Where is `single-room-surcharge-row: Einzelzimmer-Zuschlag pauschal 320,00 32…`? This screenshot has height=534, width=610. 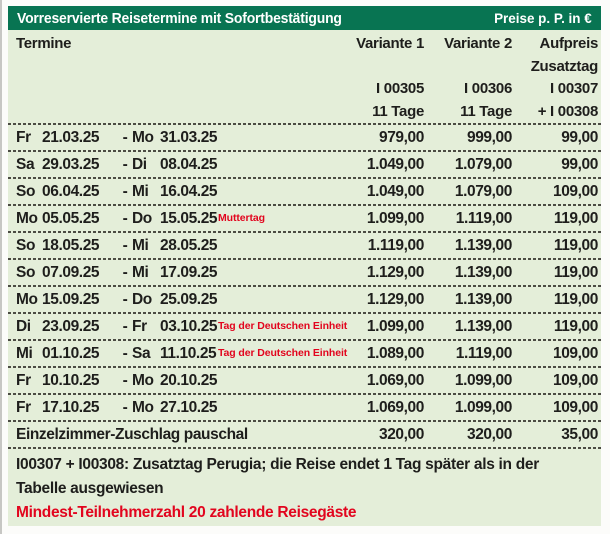
single-room-surcharge-row: Einzelzimmer-Zuschlag pauschal 320,00 32… is located at coordinates (304, 434).